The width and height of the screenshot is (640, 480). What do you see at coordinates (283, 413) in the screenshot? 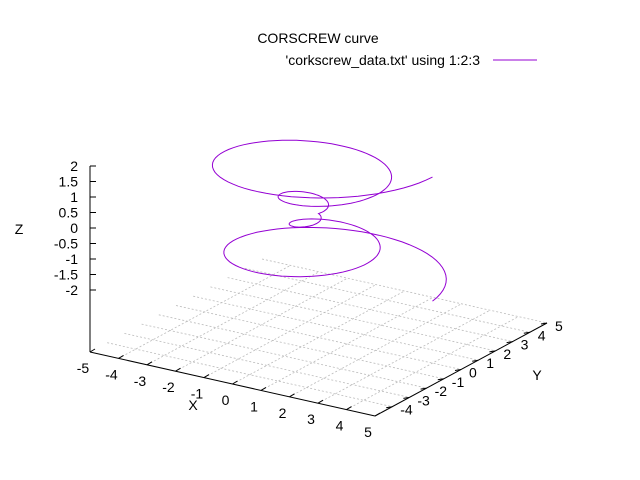
I see `x-tick-label: 2` at bounding box center [283, 413].